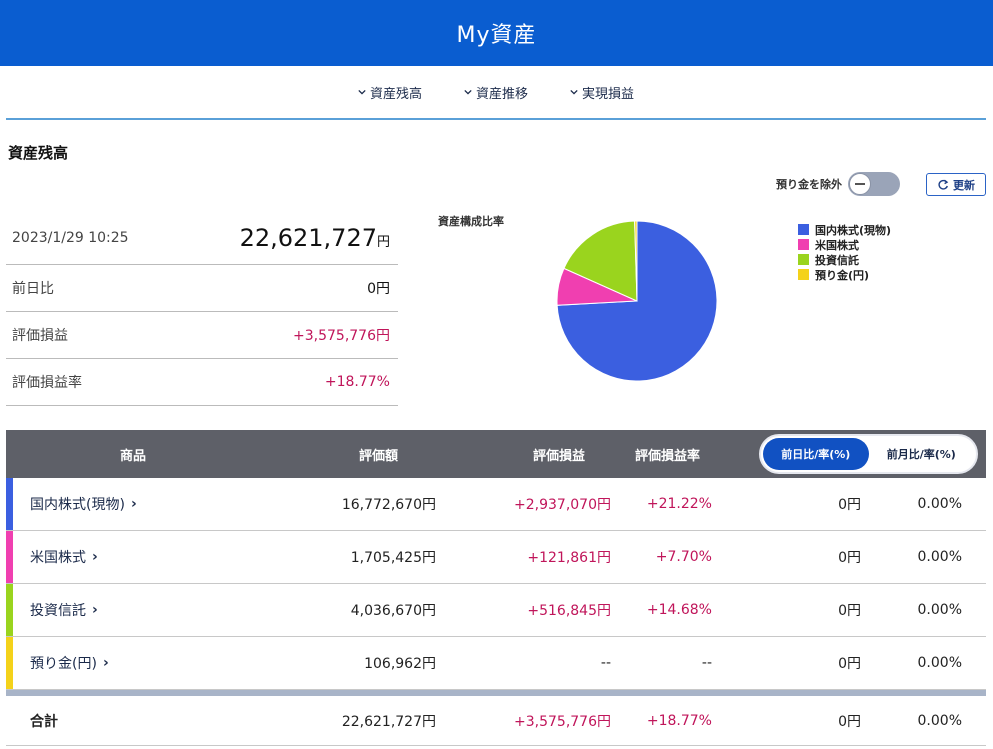  I want to click on allocation-pie-chart, so click(637, 301).